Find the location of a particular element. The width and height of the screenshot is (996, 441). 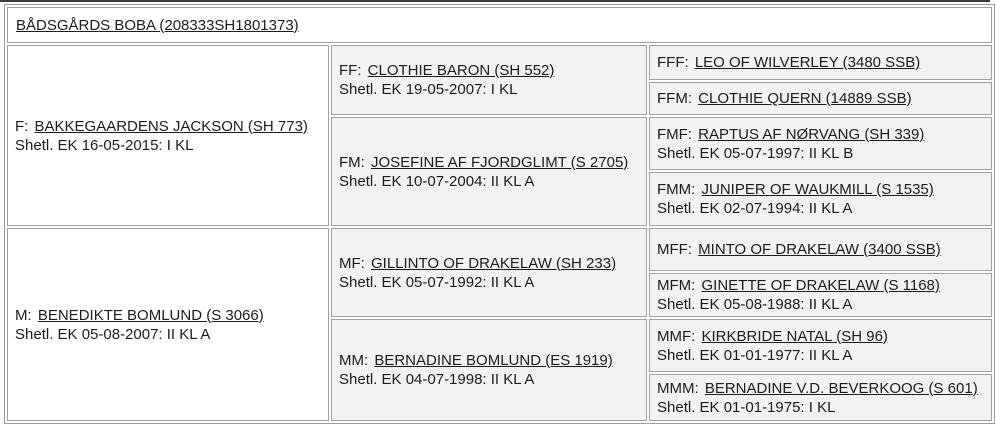

ancestor-link-mff: MINTO OF DRAKELAW (3400 SSB) is located at coordinates (819, 249).